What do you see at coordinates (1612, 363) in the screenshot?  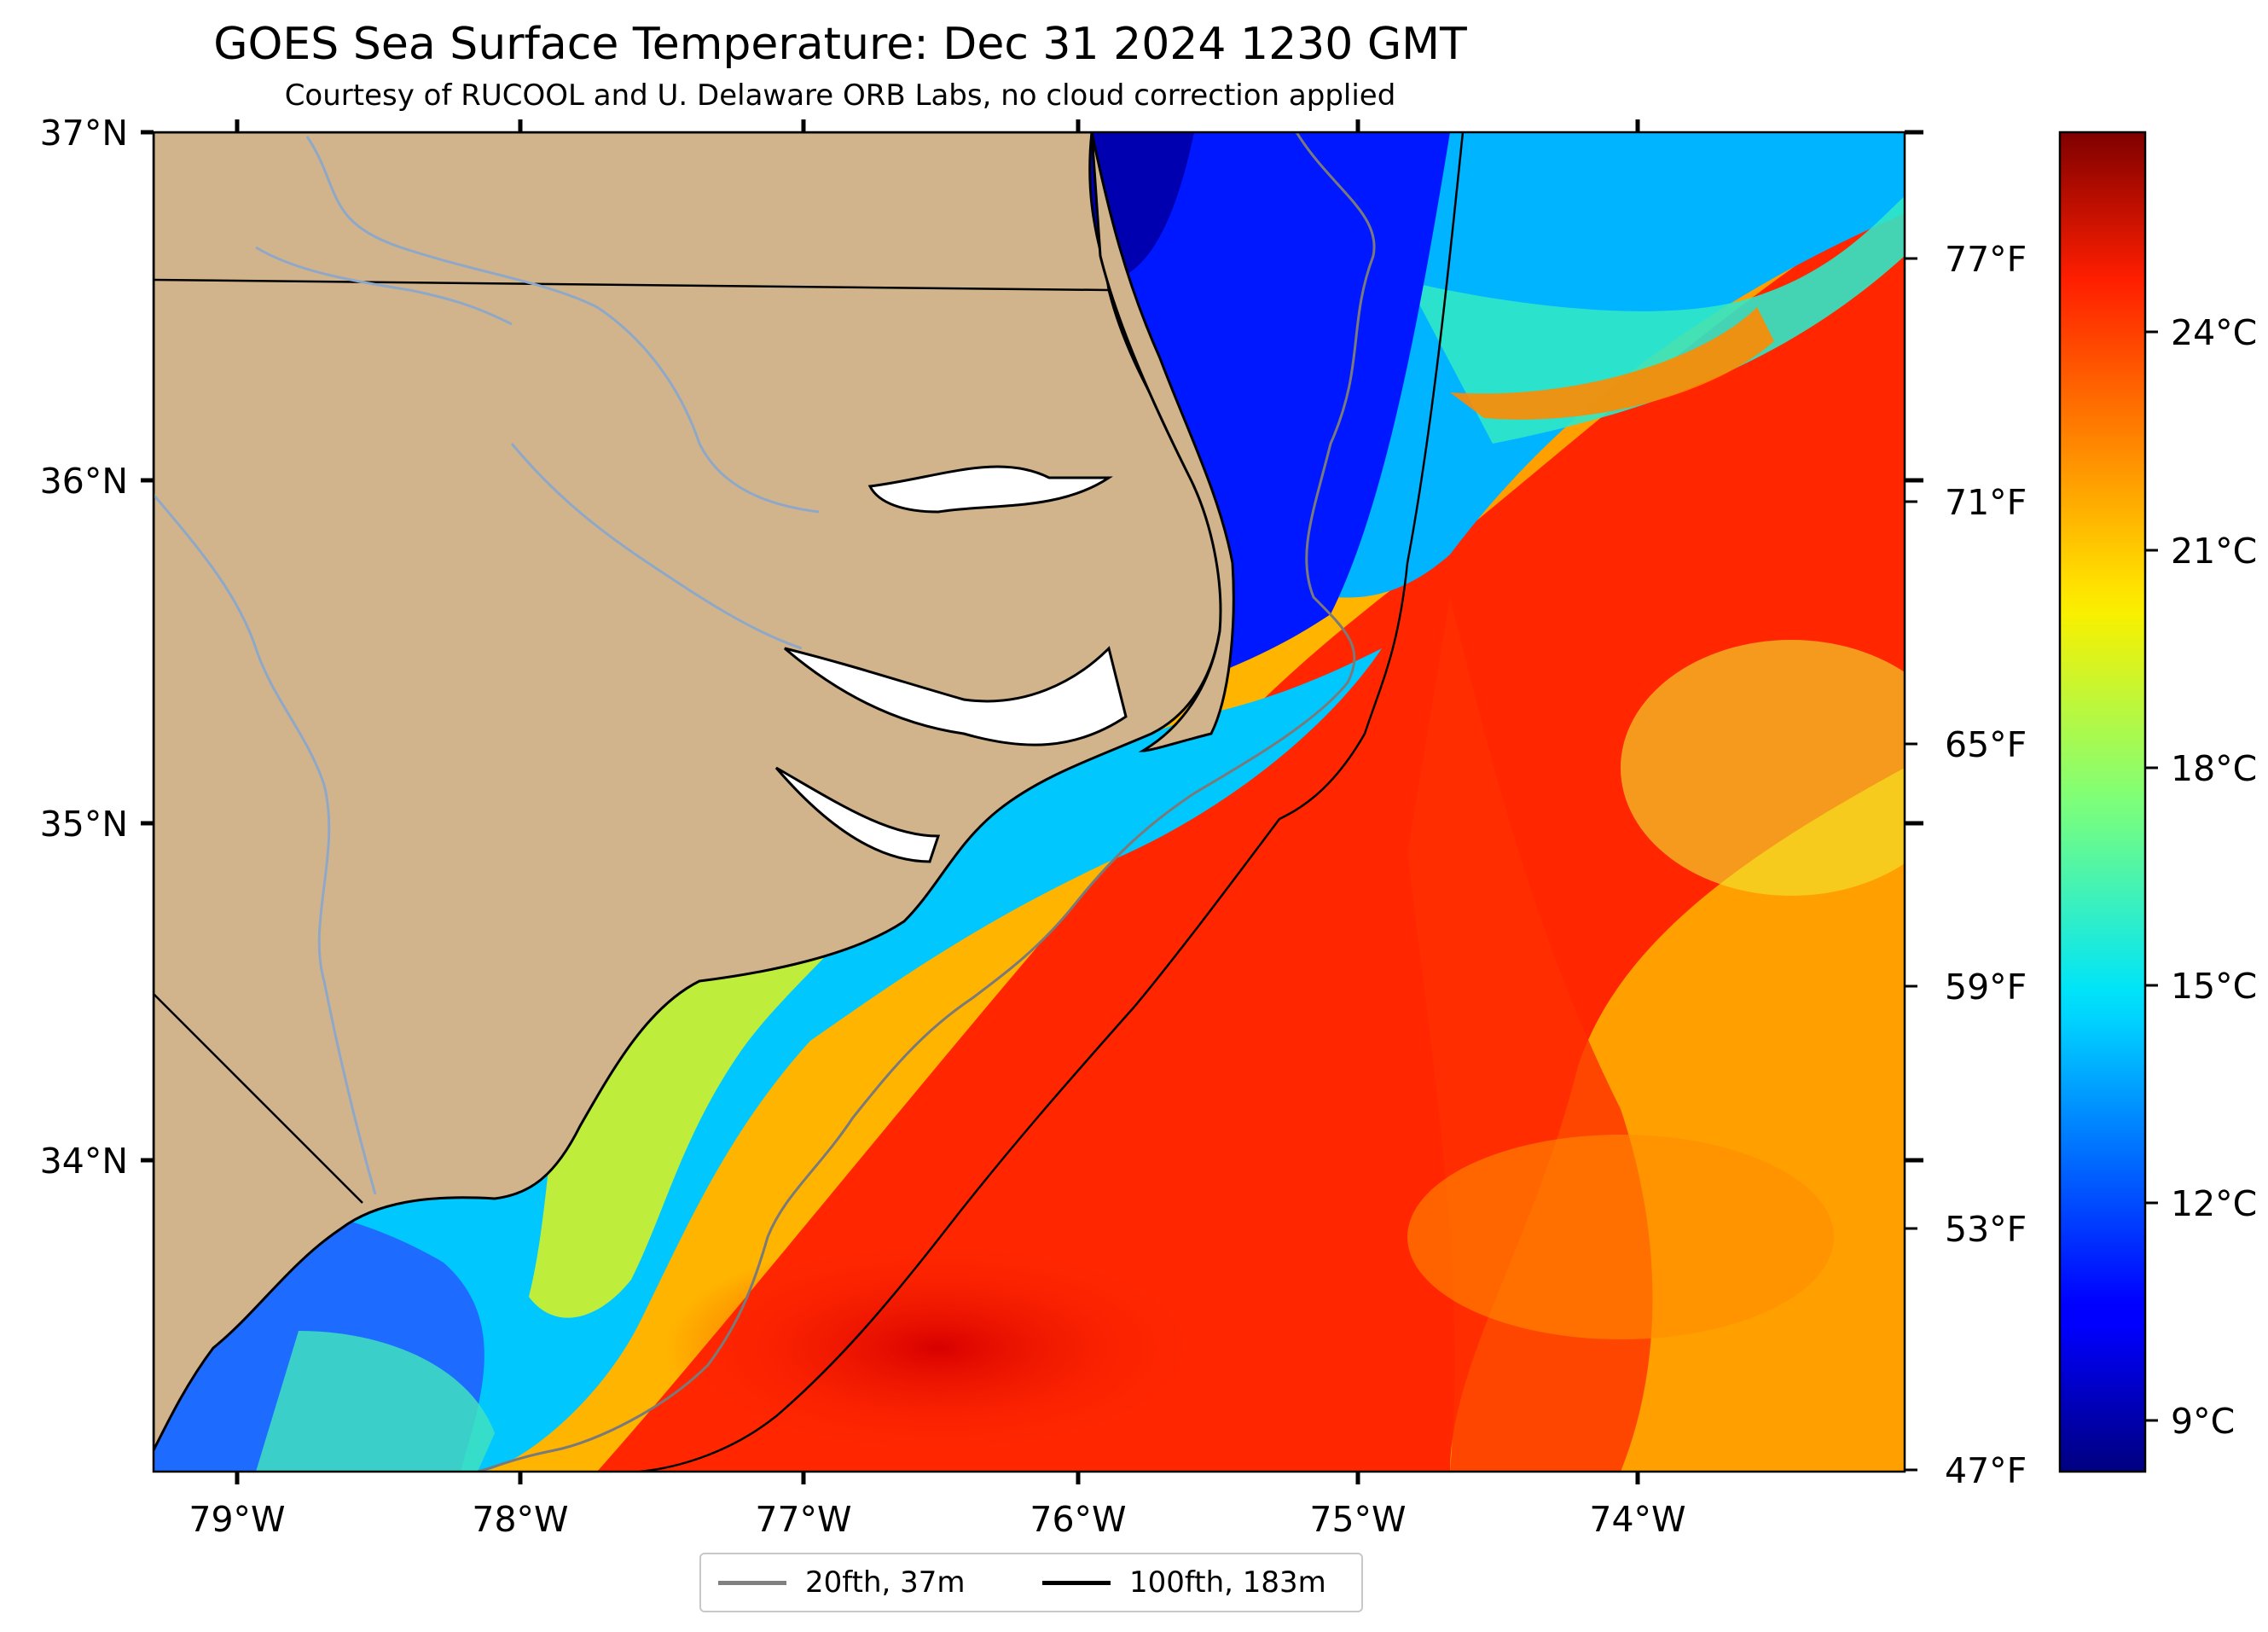 I see `sst-warm-filament` at bounding box center [1612, 363].